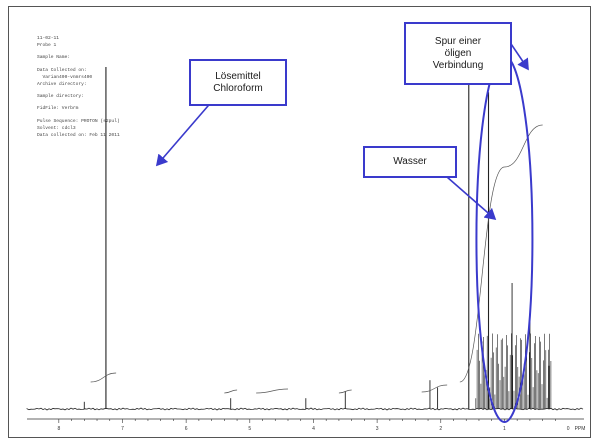  I want to click on spectrum-baseline, so click(305, 409).